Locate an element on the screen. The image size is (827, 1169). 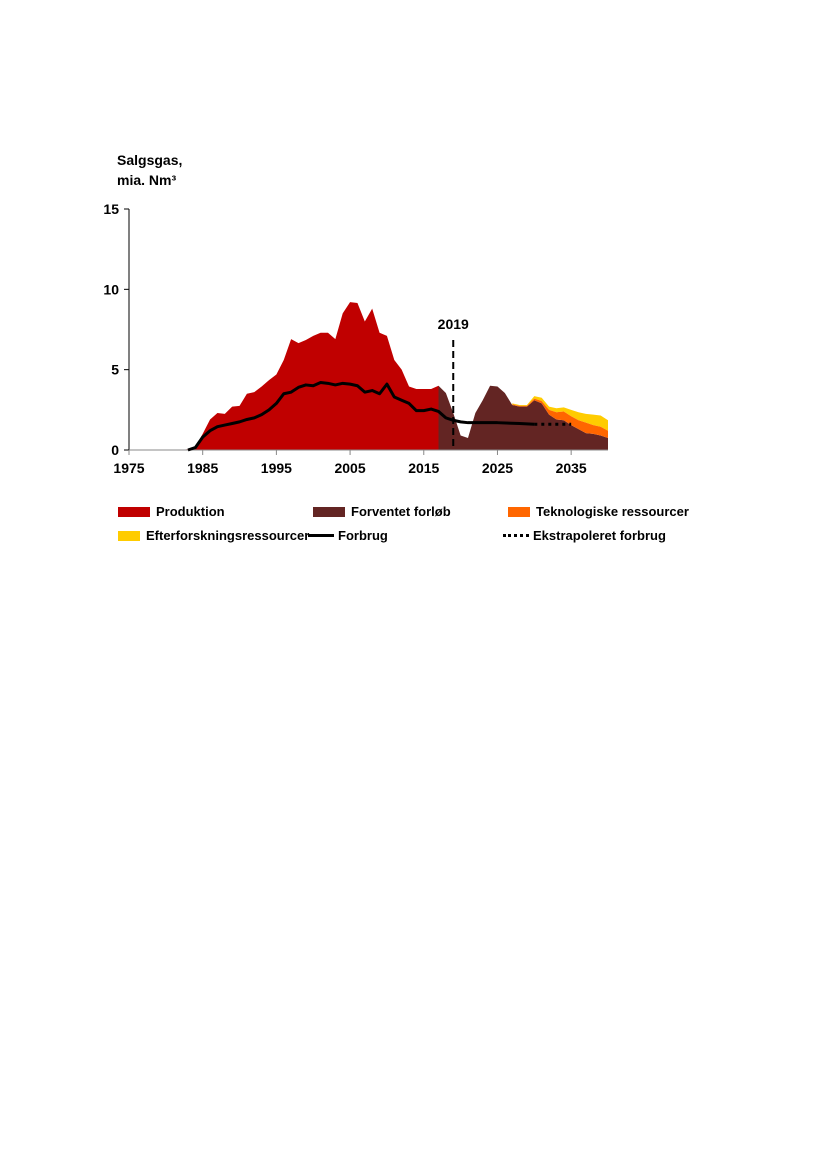
legend-tekno: Teknologiske ressourcer is located at coordinates (598, 511).